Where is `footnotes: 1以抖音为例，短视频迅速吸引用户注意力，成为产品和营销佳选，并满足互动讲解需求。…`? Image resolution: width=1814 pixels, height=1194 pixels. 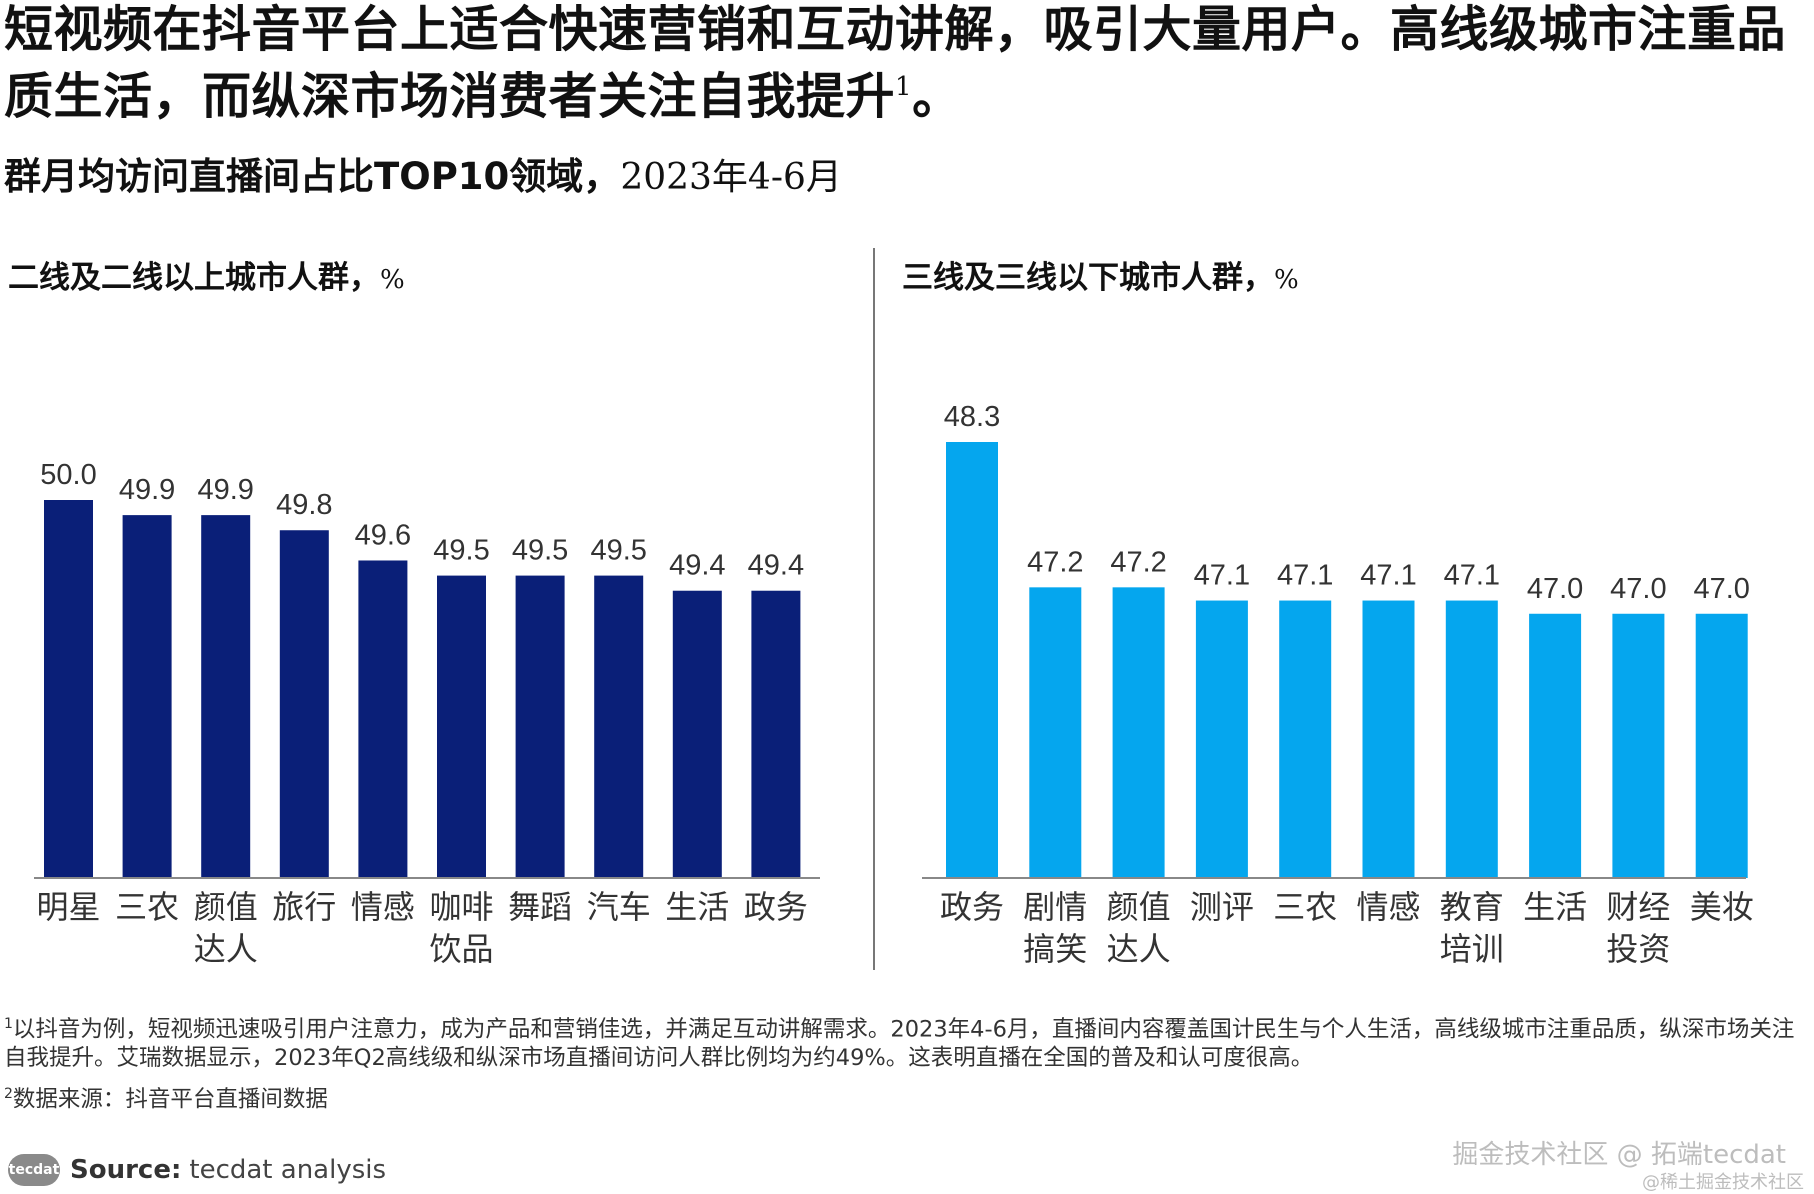 footnotes: 1以抖音为例，短视频迅速吸引用户注意力，成为产品和营销佳选，并满足互动讲解需求。… is located at coordinates (907, 1061).